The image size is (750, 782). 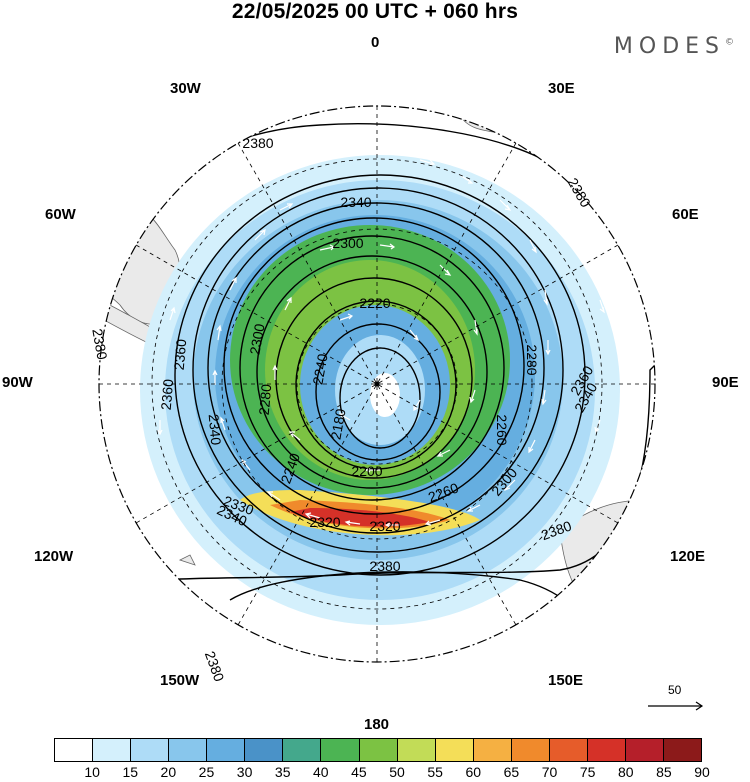 What do you see at coordinates (206, 772) in the screenshot?
I see `colorbar-label: 25` at bounding box center [206, 772].